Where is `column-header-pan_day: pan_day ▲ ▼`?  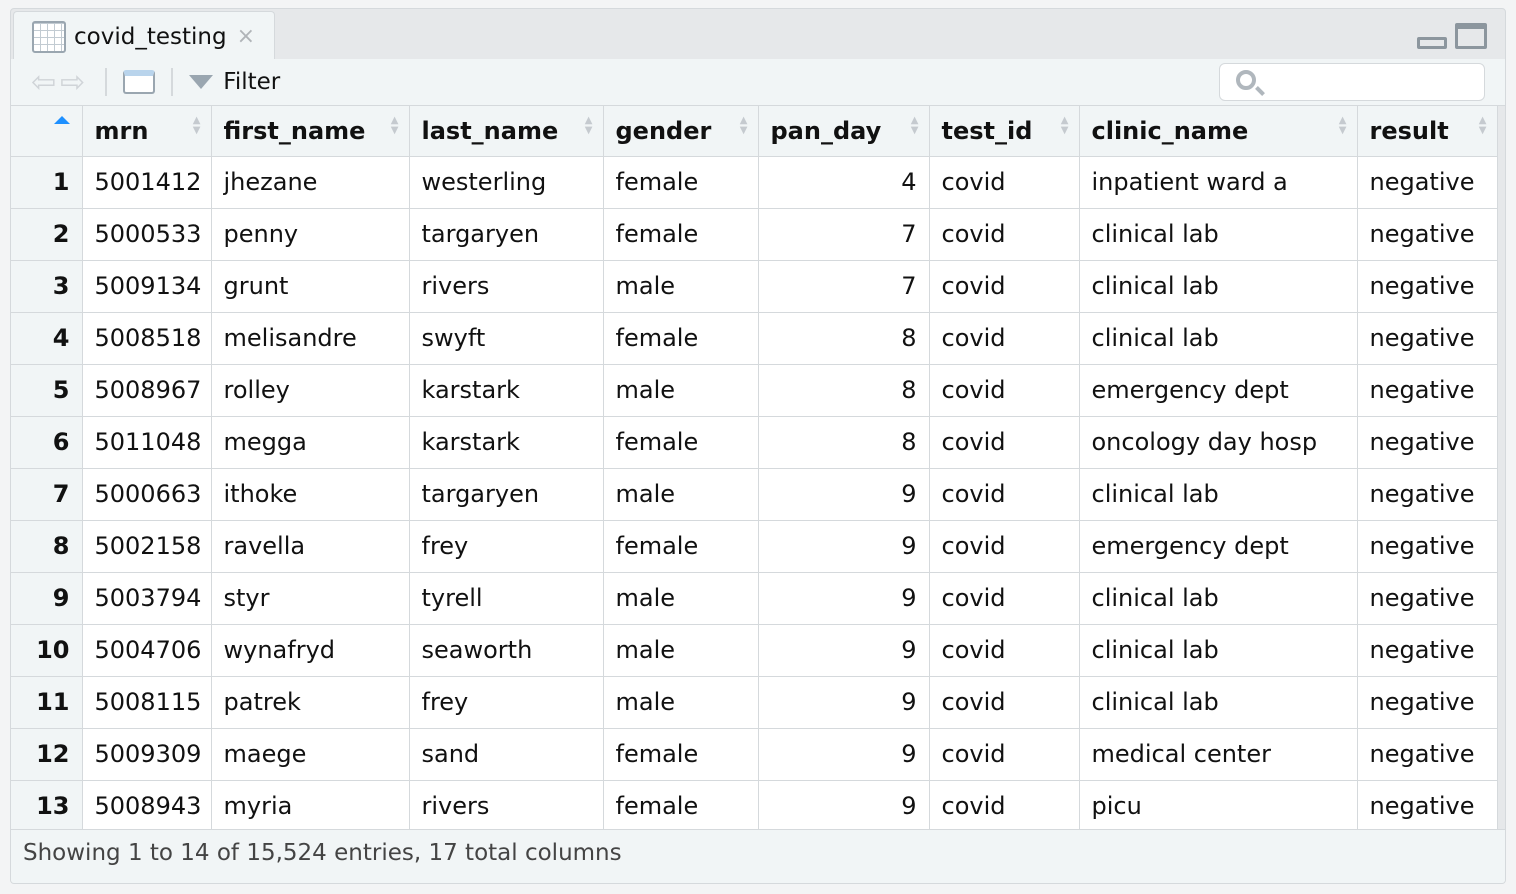
column-header-pan_day: pan_day ▲ ▼ is located at coordinates (844, 131).